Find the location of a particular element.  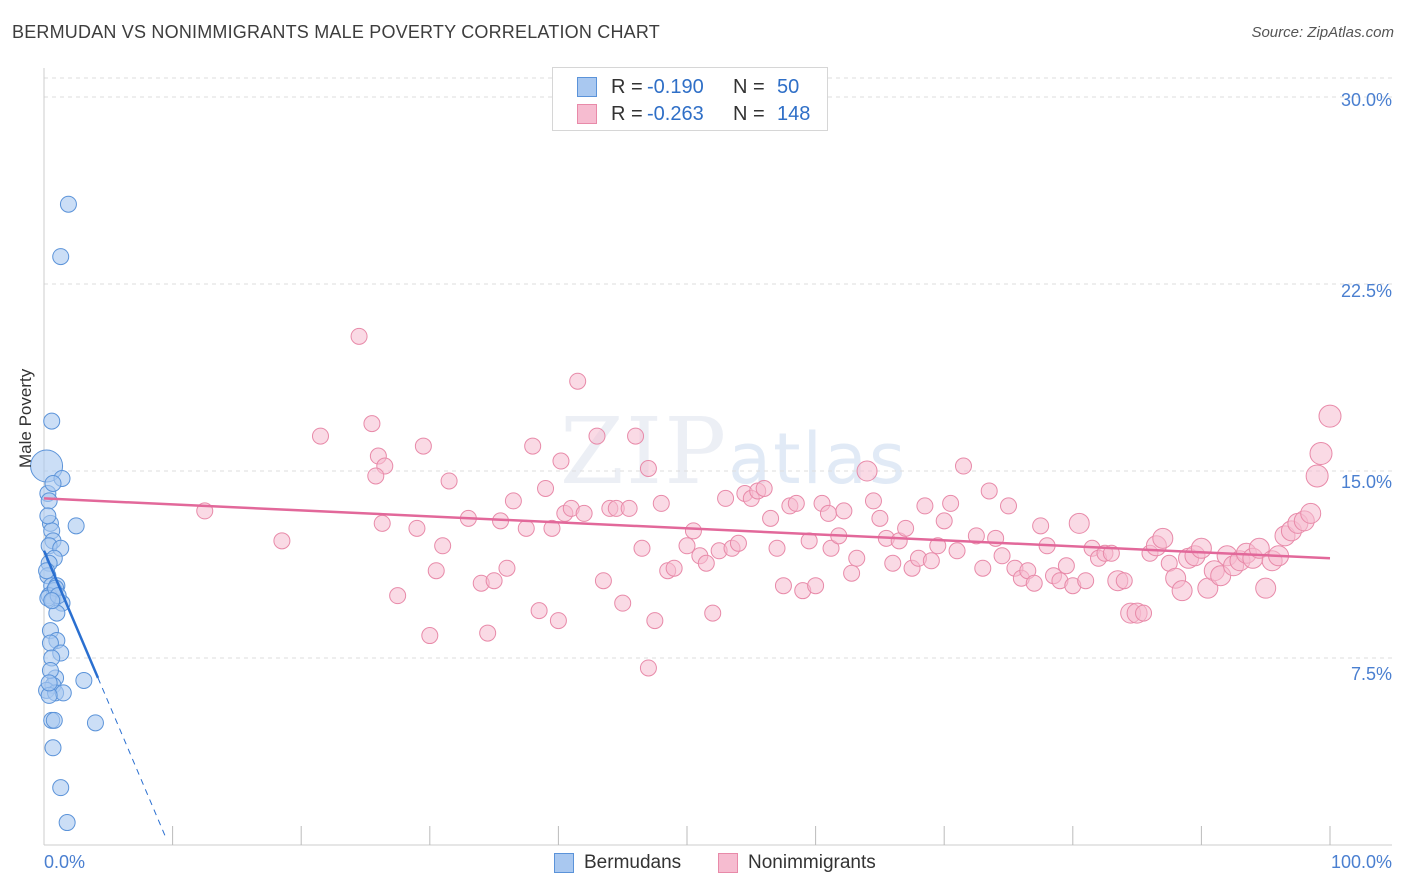

legend-item-bermudans: Bermudans is located at coordinates (617, 863).